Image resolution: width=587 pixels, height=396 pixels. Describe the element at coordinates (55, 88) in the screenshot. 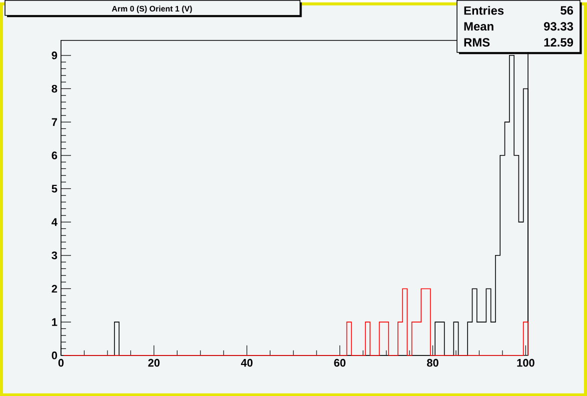

I see `y-tick-label: 8` at that location.